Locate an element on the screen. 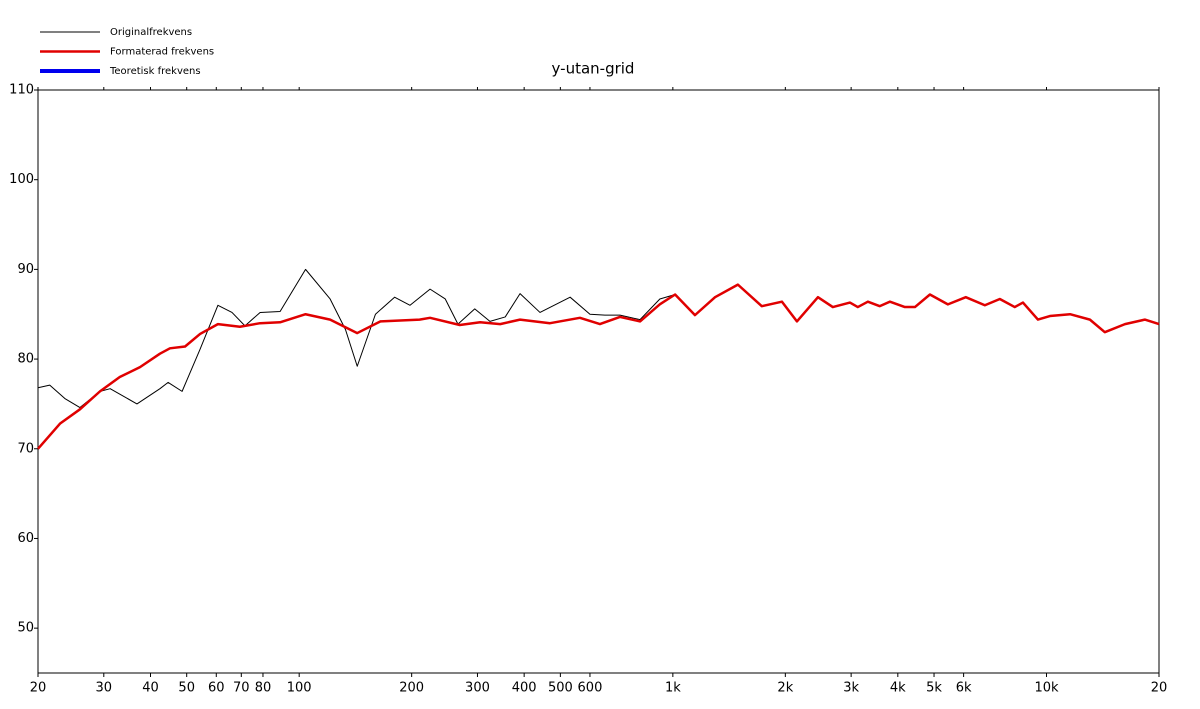 This screenshot has height=709, width=1200. y-tick-label: 90 is located at coordinates (25, 269).